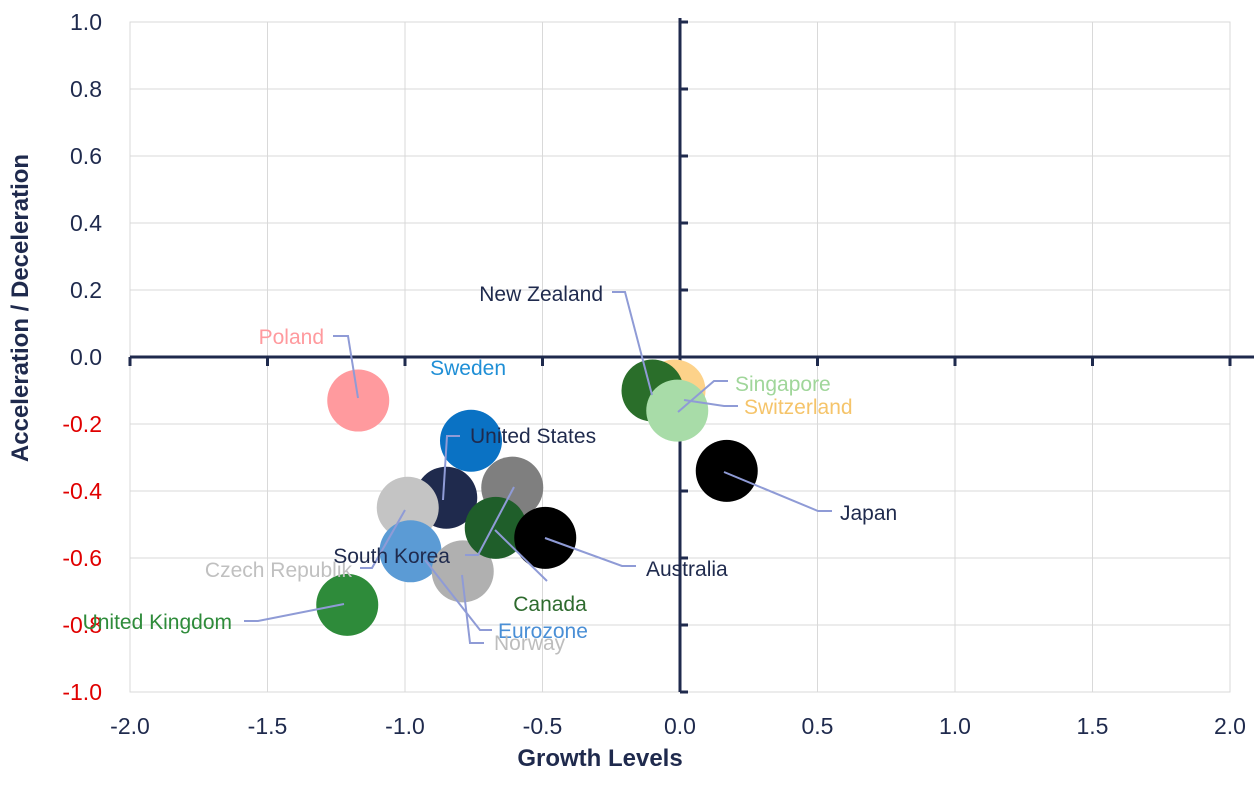 The height and width of the screenshot is (785, 1254). I want to click on point-japan, so click(726, 470).